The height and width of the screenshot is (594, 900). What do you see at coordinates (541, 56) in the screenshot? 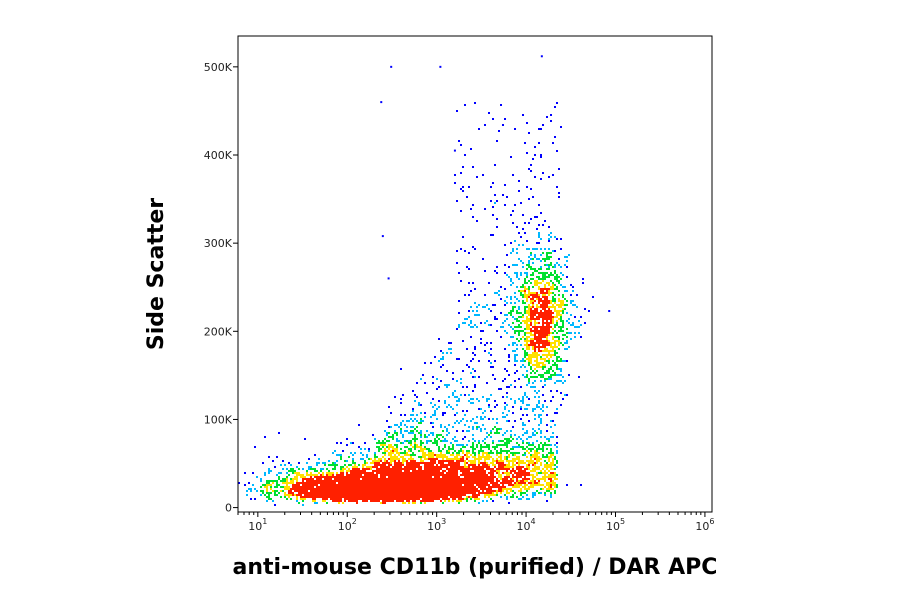
I see `outlier-point` at bounding box center [541, 56].